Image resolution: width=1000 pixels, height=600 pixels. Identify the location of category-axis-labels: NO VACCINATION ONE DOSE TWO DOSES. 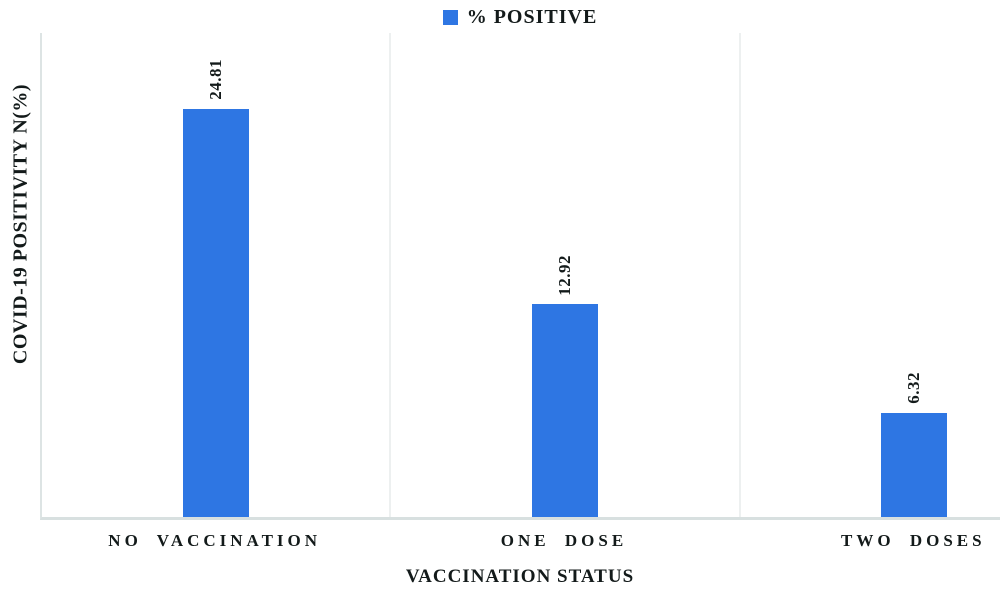
(520, 544).